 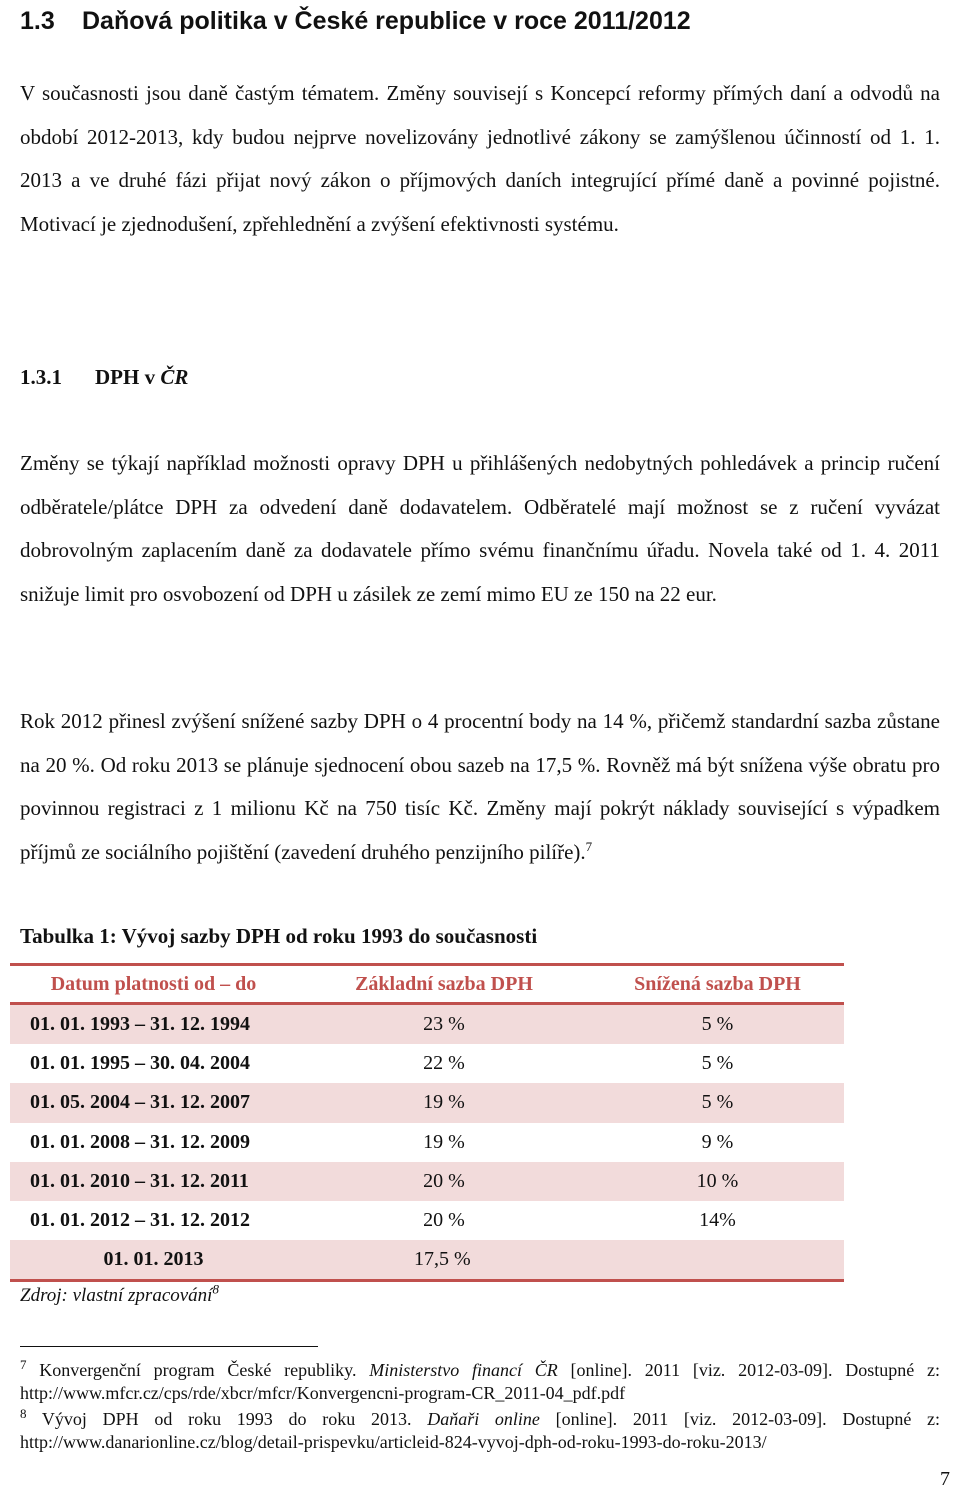 What do you see at coordinates (174, 377) in the screenshot?
I see `subsection-title-italic: ČR` at bounding box center [174, 377].